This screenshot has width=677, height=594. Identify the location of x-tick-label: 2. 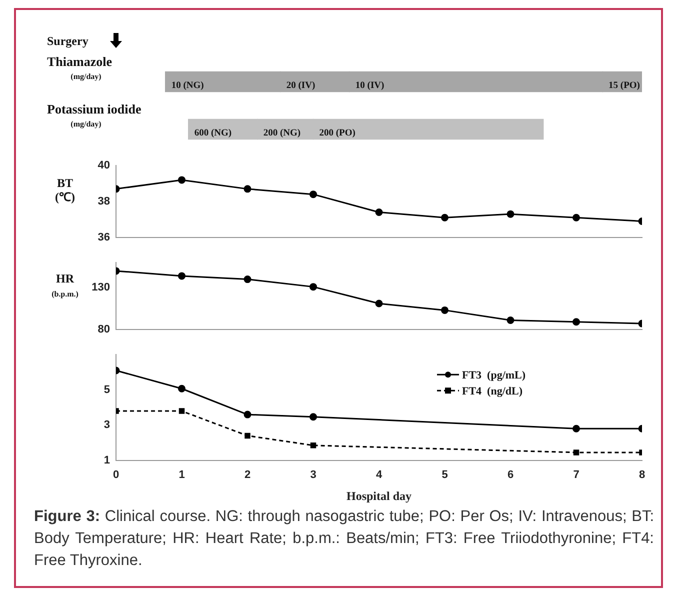
(247, 475).